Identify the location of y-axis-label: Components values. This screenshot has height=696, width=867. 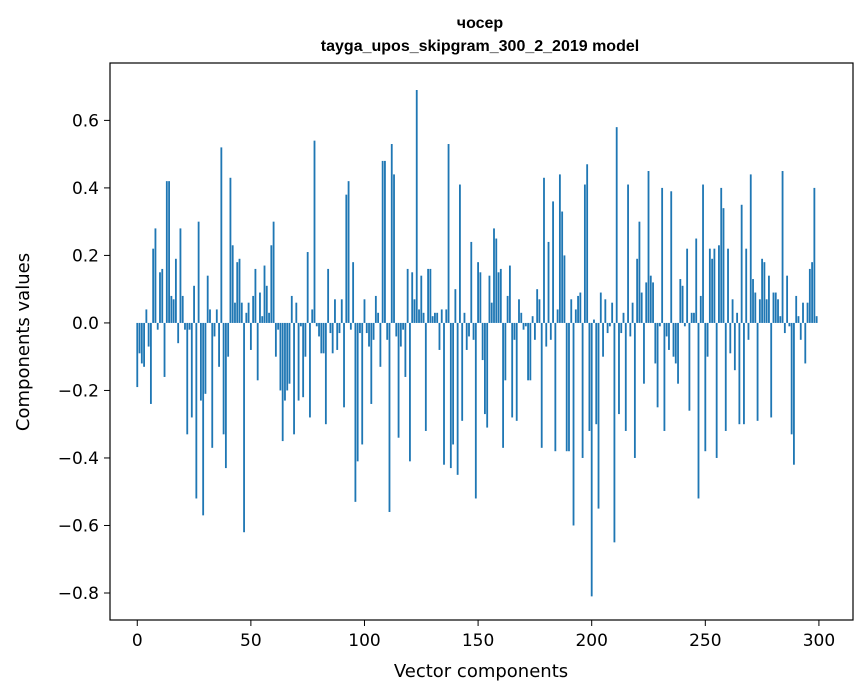
(23, 342).